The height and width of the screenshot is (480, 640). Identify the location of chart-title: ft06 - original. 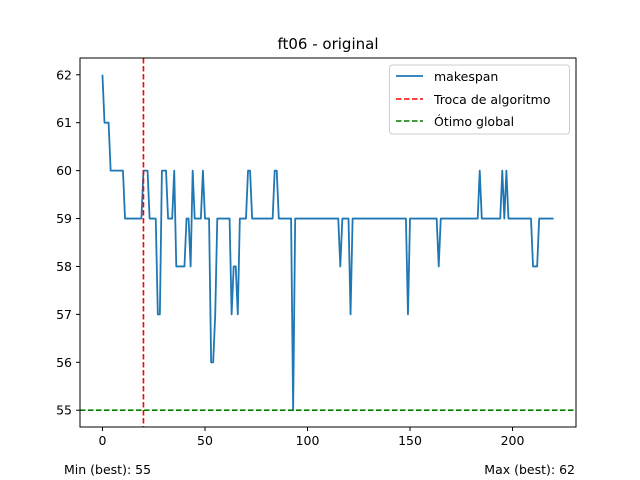
(327, 44).